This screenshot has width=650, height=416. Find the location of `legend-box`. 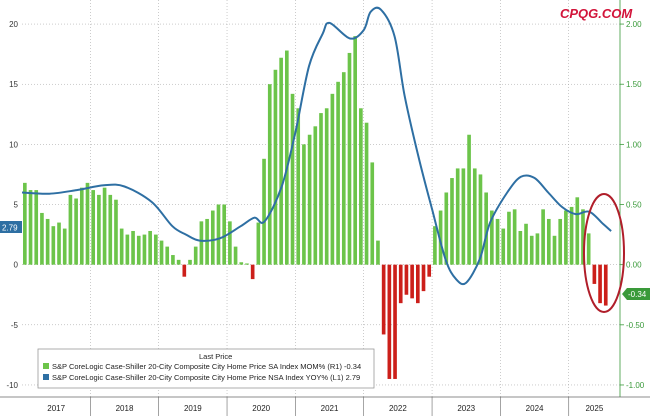

legend-box is located at coordinates (206, 368).